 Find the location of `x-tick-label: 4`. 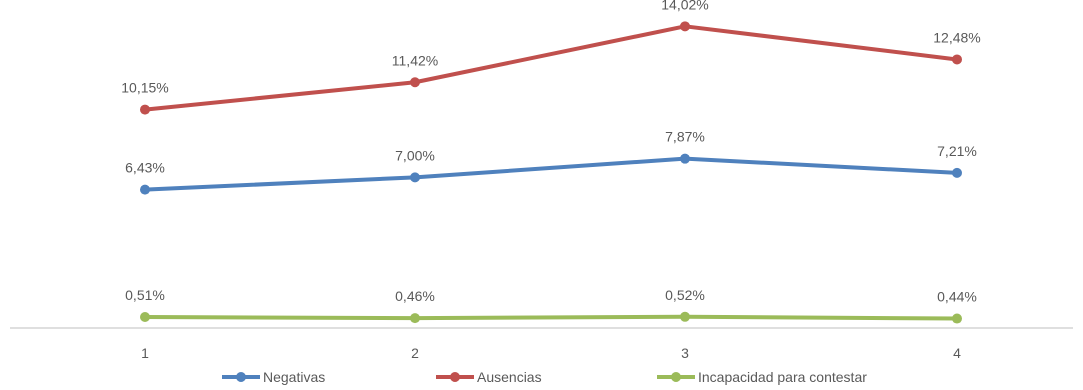

x-tick-label: 4 is located at coordinates (957, 353).